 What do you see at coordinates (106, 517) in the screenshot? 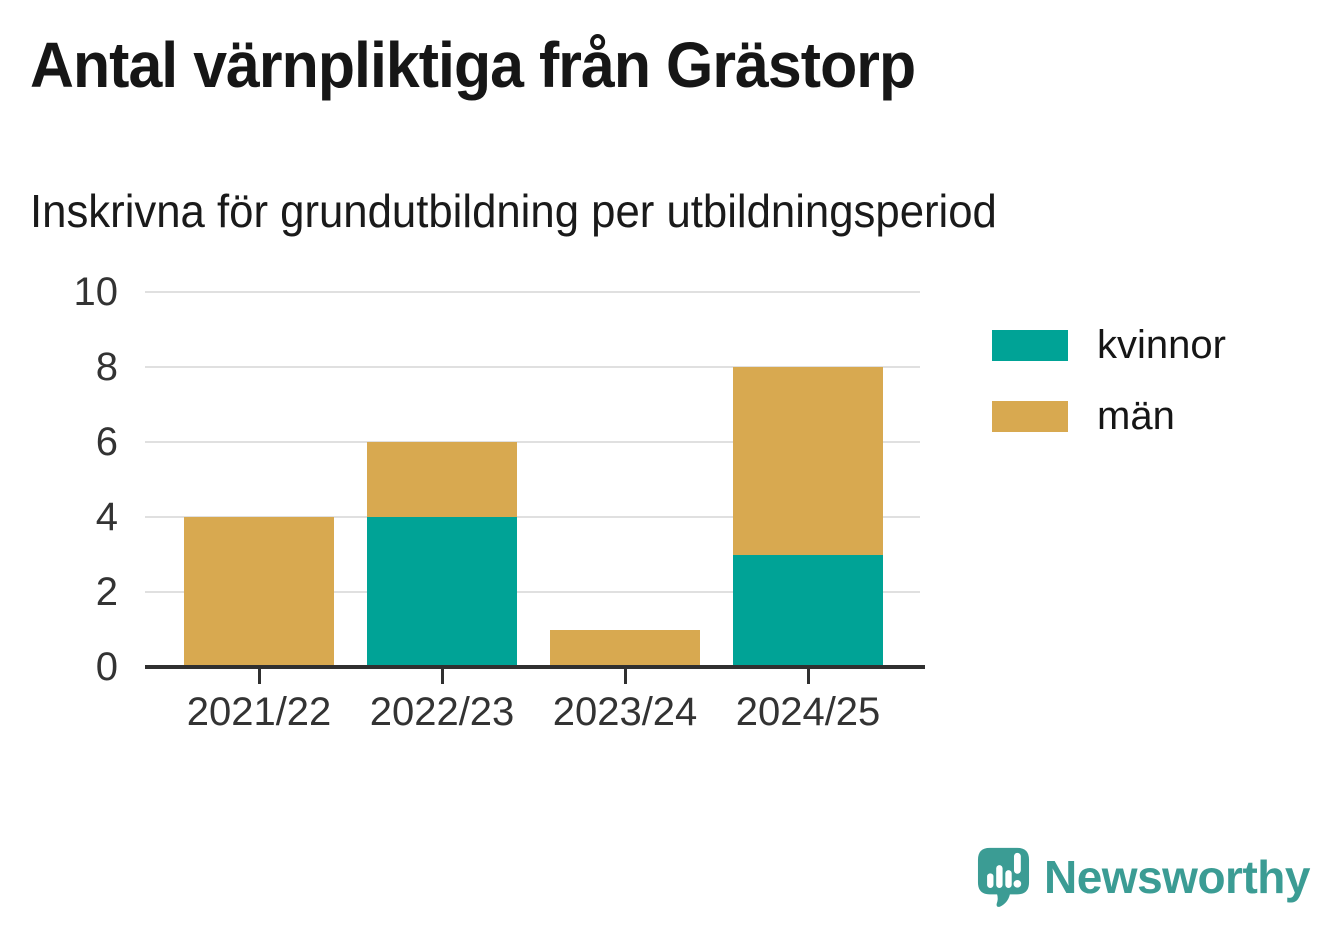
I see `y-axis-tick-label: 4` at bounding box center [106, 517].